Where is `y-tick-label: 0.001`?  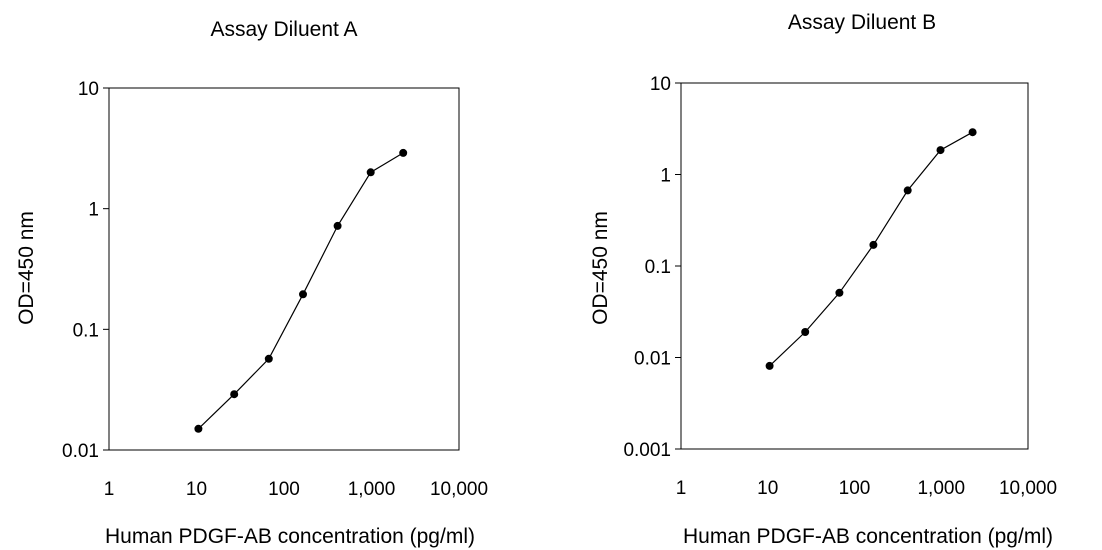 y-tick-label: 0.001 is located at coordinates (647, 450).